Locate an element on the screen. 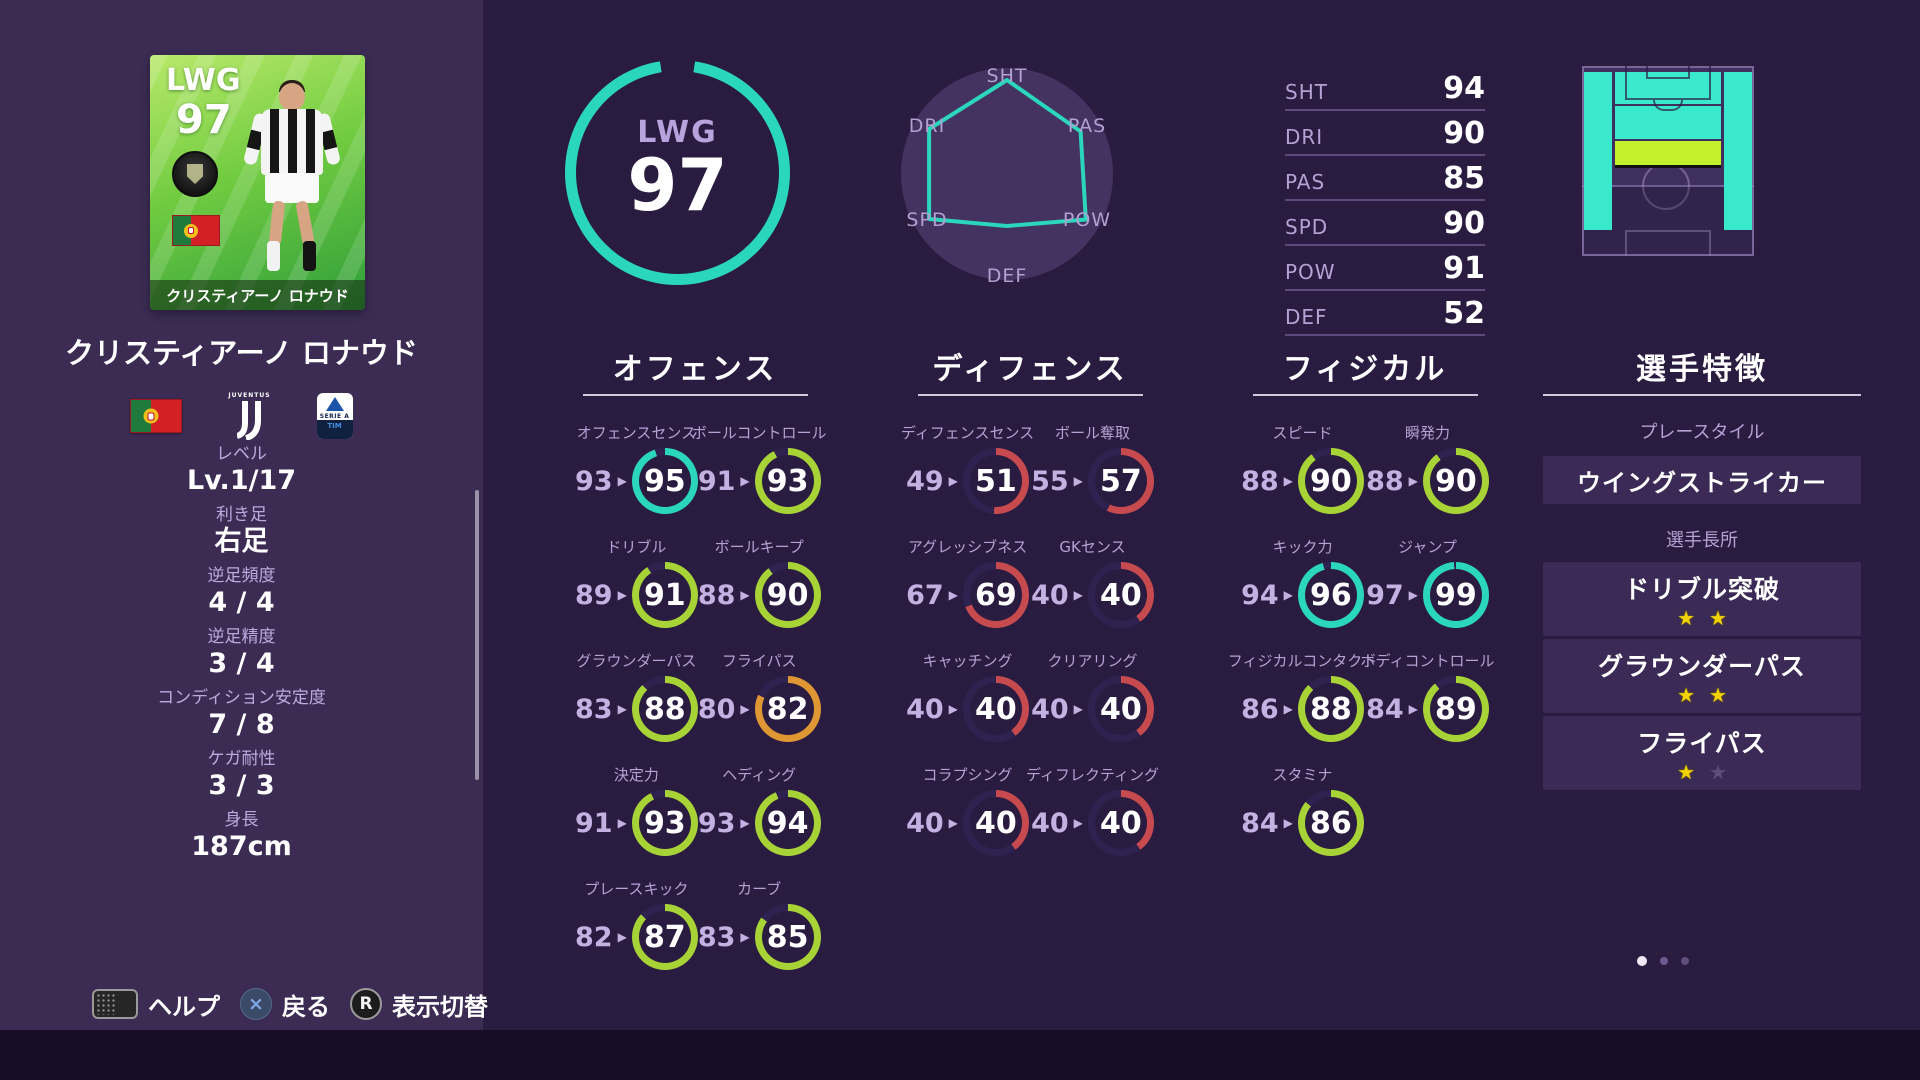 This screenshot has width=1920, height=1080. stat-ring: 85 is located at coordinates (787, 937).